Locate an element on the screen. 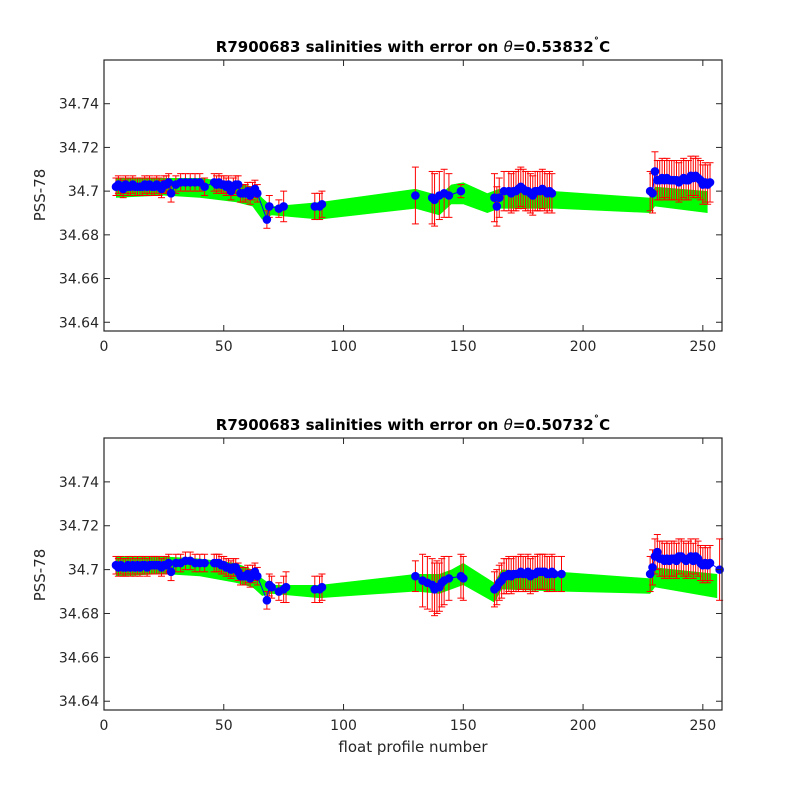 The height and width of the screenshot is (800, 800). chart-bottom-ytick-label: 34.74 is located at coordinates (79, 483).